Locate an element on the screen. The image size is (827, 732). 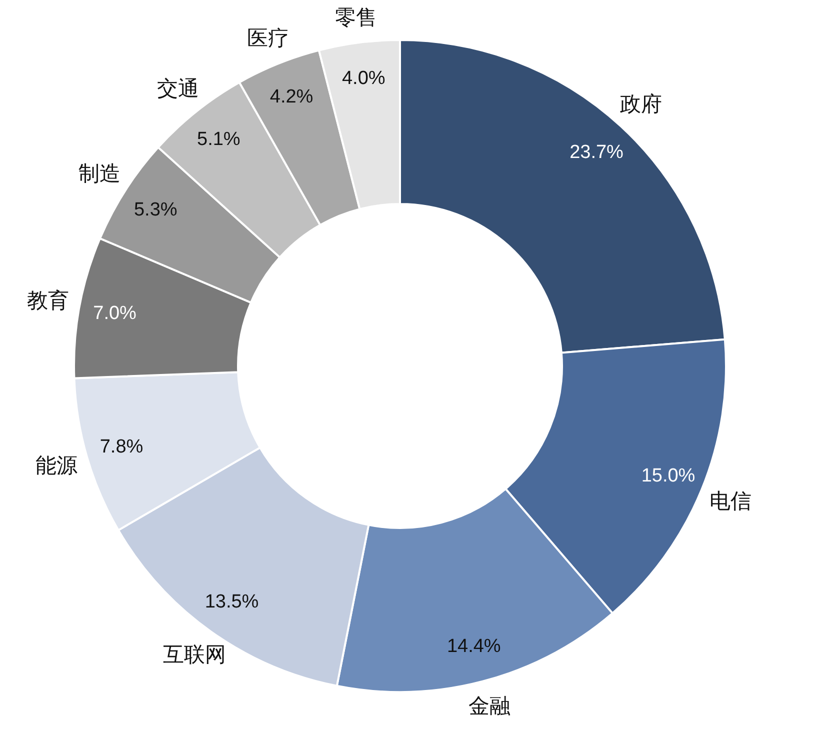
slice-label: 能源 is located at coordinates (57, 466).